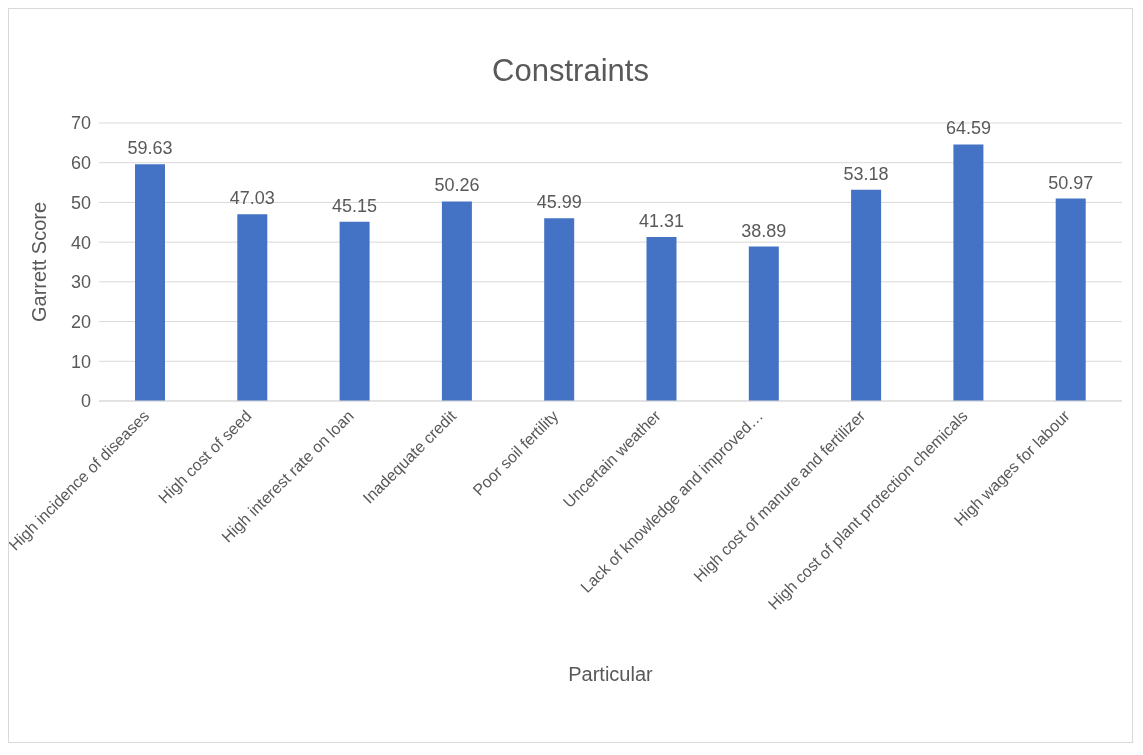  Describe the element at coordinates (866, 173) in the screenshot. I see `data-label: 53.18` at that location.